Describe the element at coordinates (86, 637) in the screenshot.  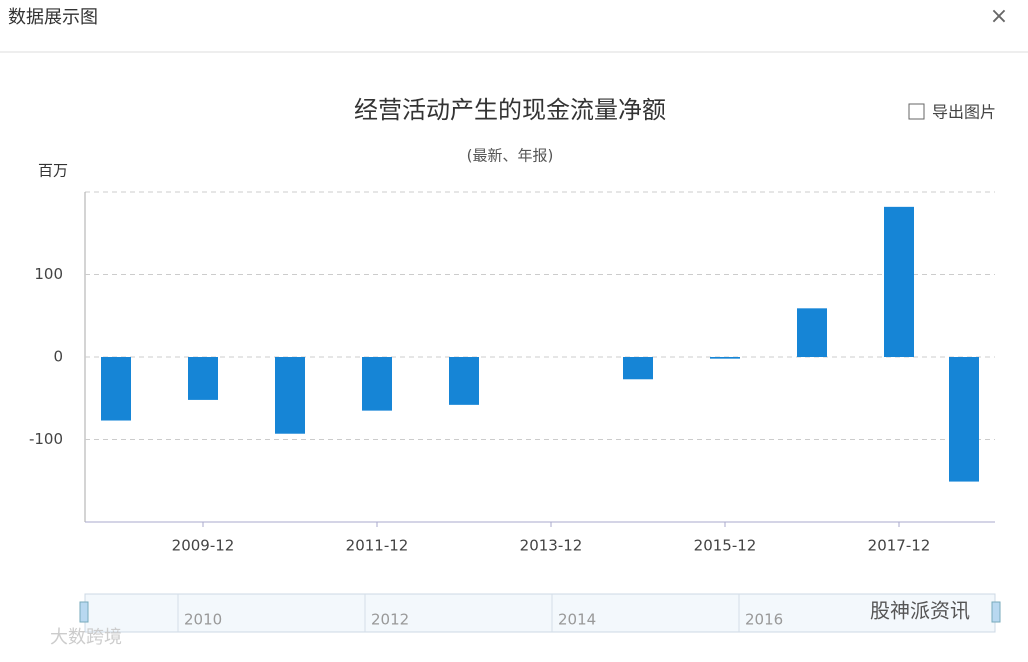
I see `watermark: 大数跨境` at that location.